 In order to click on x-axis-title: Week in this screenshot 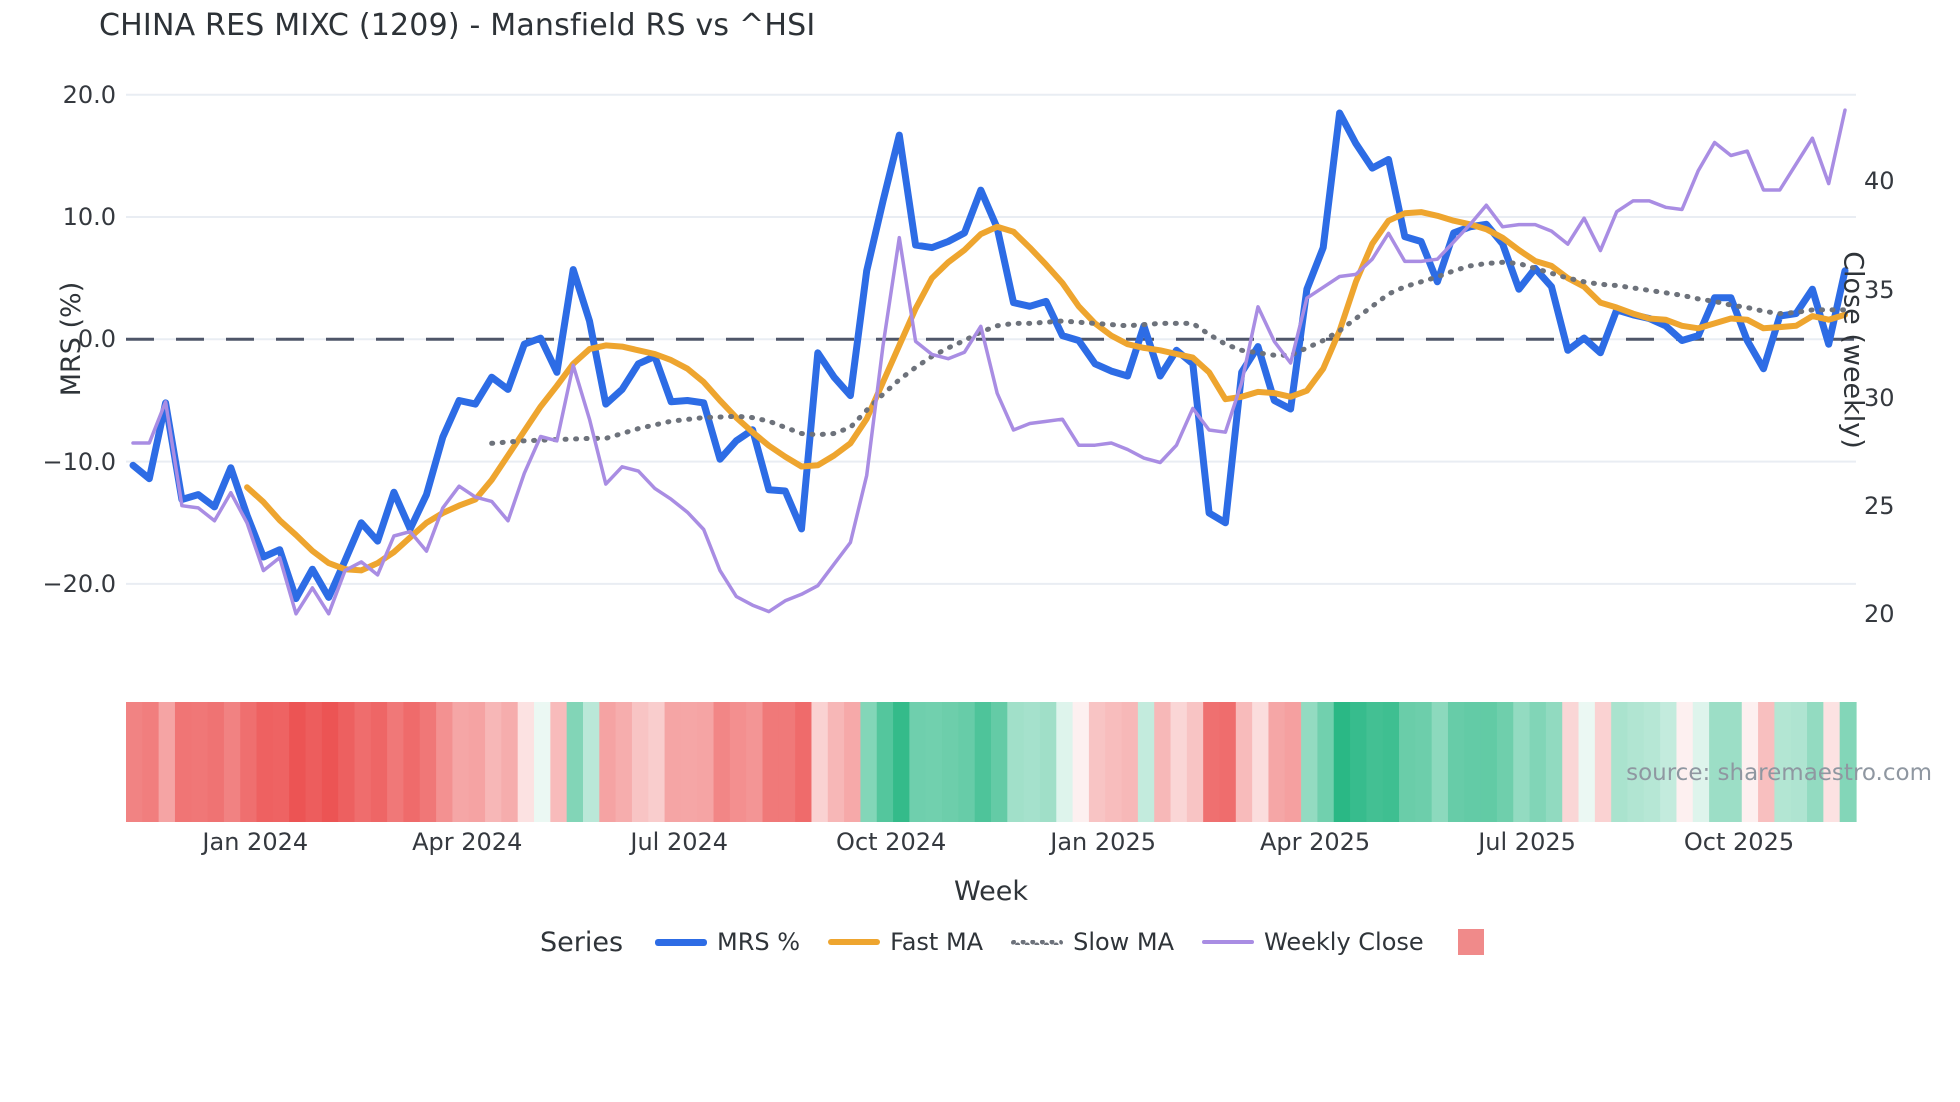, I will do `click(991, 891)`.